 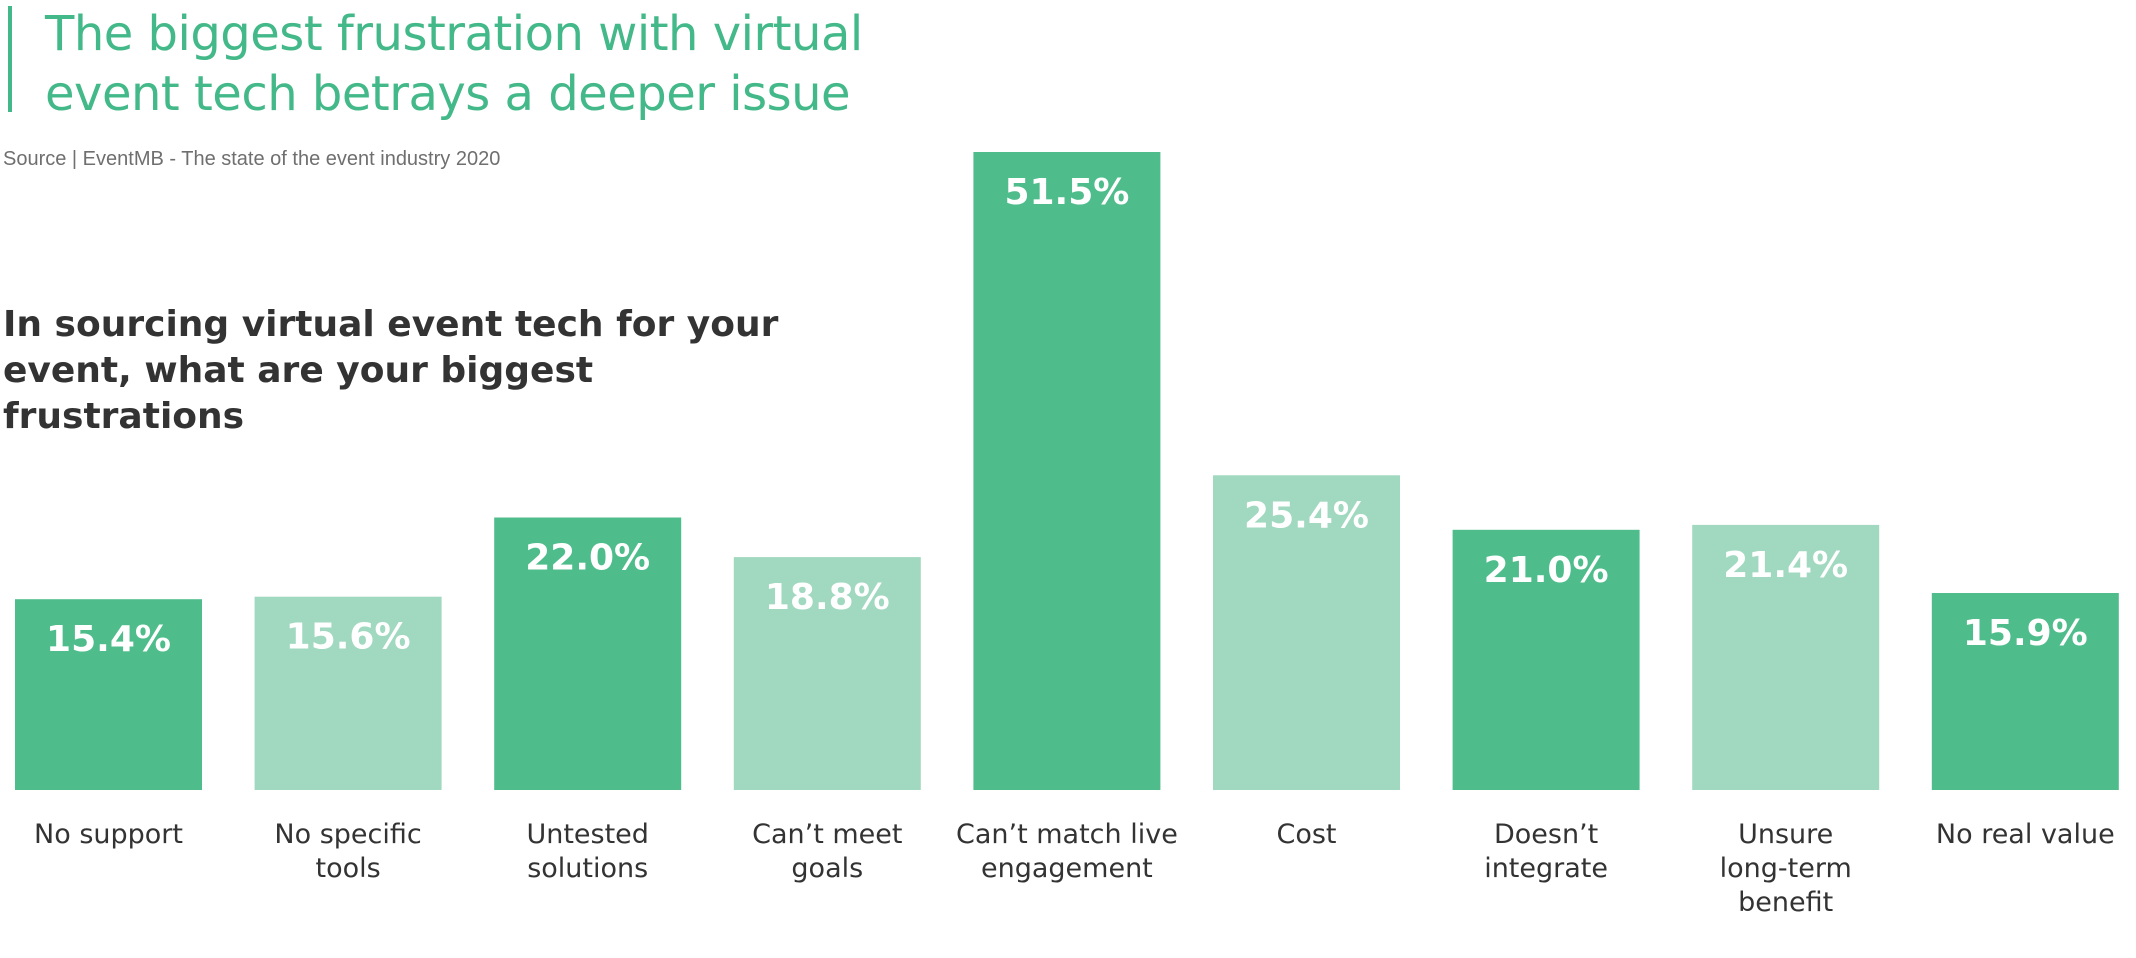 What do you see at coordinates (1785, 565) in the screenshot?
I see `bar-value-label: 21.4%` at bounding box center [1785, 565].